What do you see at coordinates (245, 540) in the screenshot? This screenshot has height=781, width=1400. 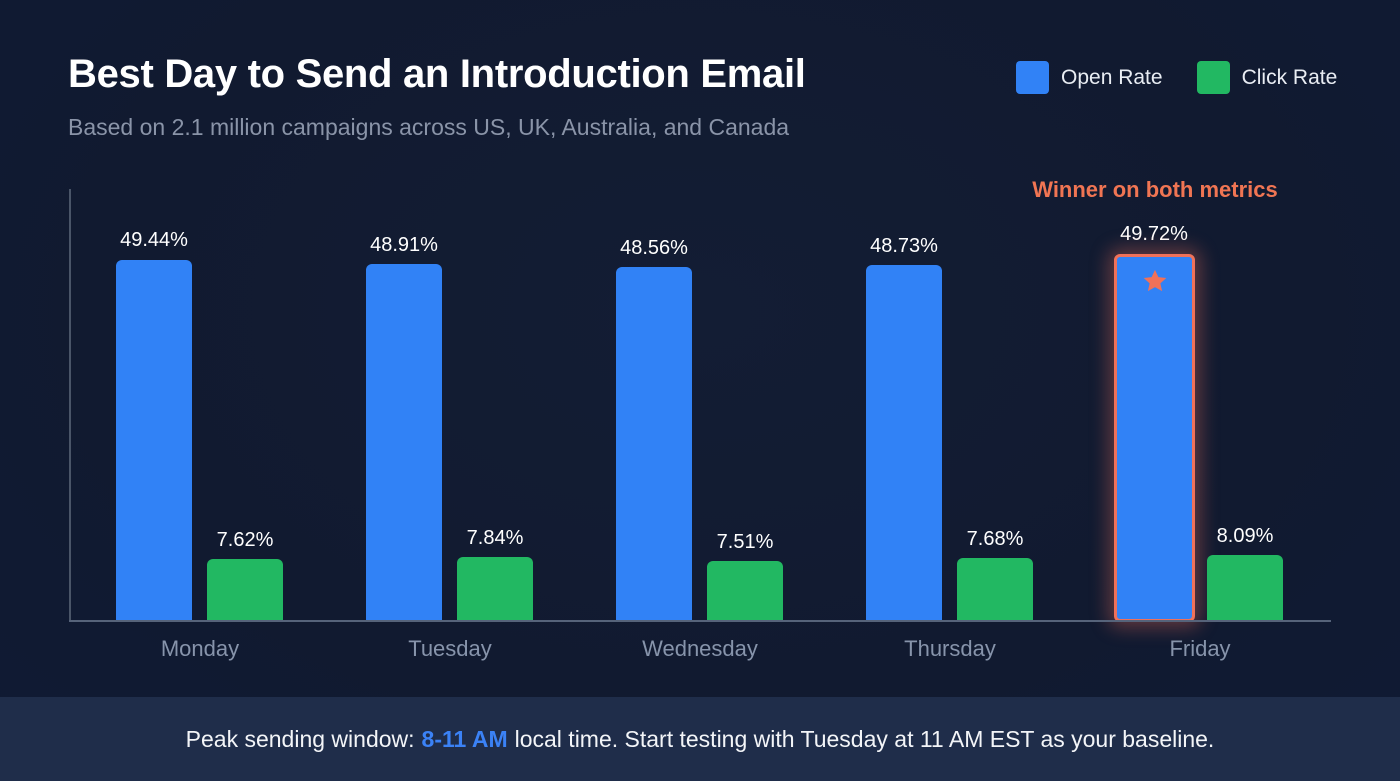 I see `click-rate-value-label: 7.62%` at bounding box center [245, 540].